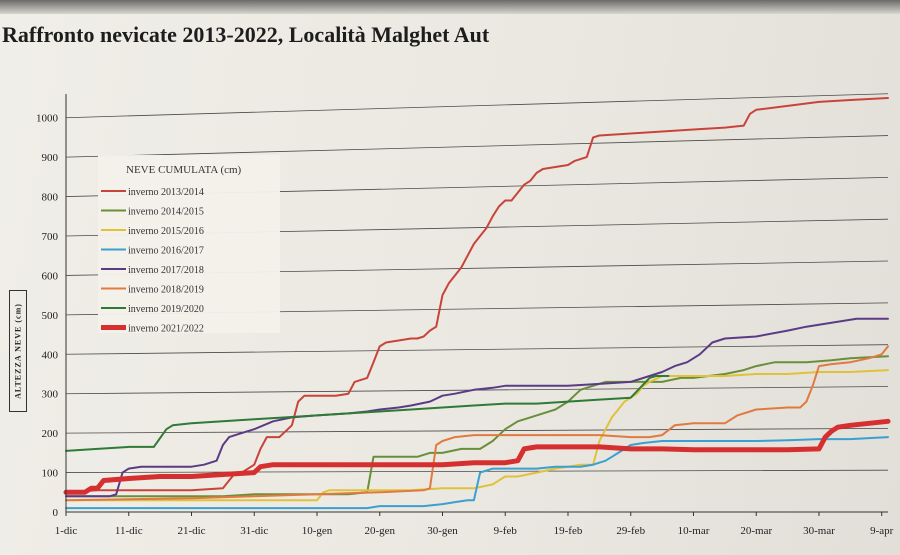 This screenshot has height=555, width=900. I want to click on x-tick-label: 29-feb, so click(630, 531).